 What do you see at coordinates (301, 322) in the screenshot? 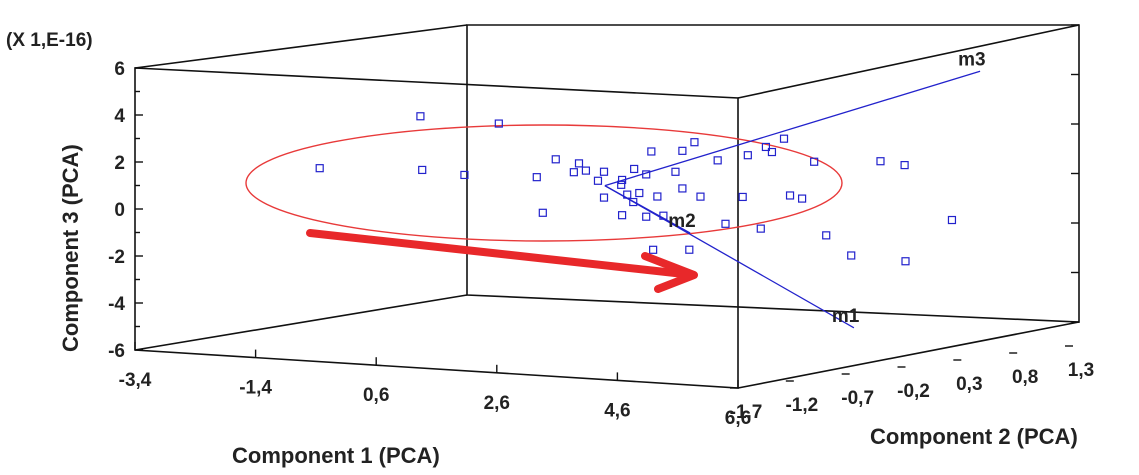
I see `box-edge-bottom-left` at bounding box center [301, 322].